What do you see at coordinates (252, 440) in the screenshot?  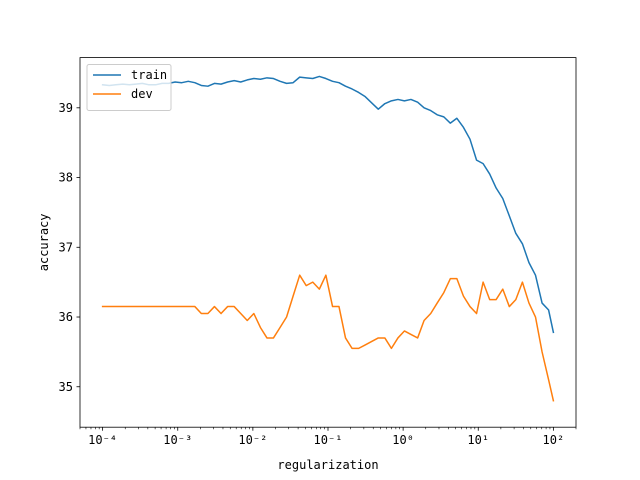 I see `x-tick-label: 10⁻²` at bounding box center [252, 440].